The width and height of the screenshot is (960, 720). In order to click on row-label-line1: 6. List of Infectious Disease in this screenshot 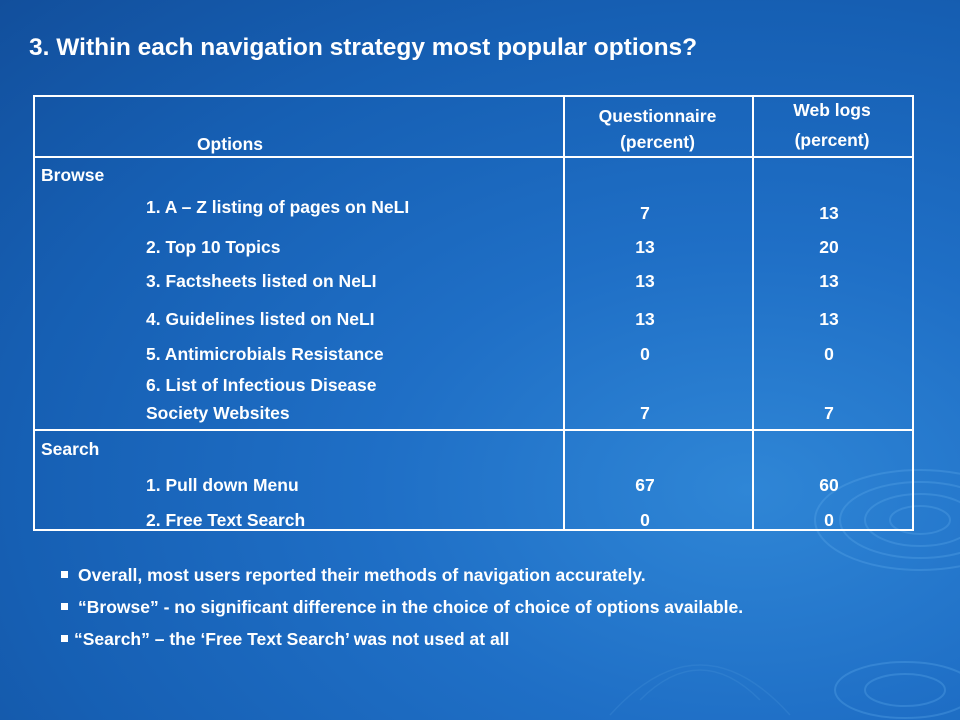, I will do `click(261, 385)`.